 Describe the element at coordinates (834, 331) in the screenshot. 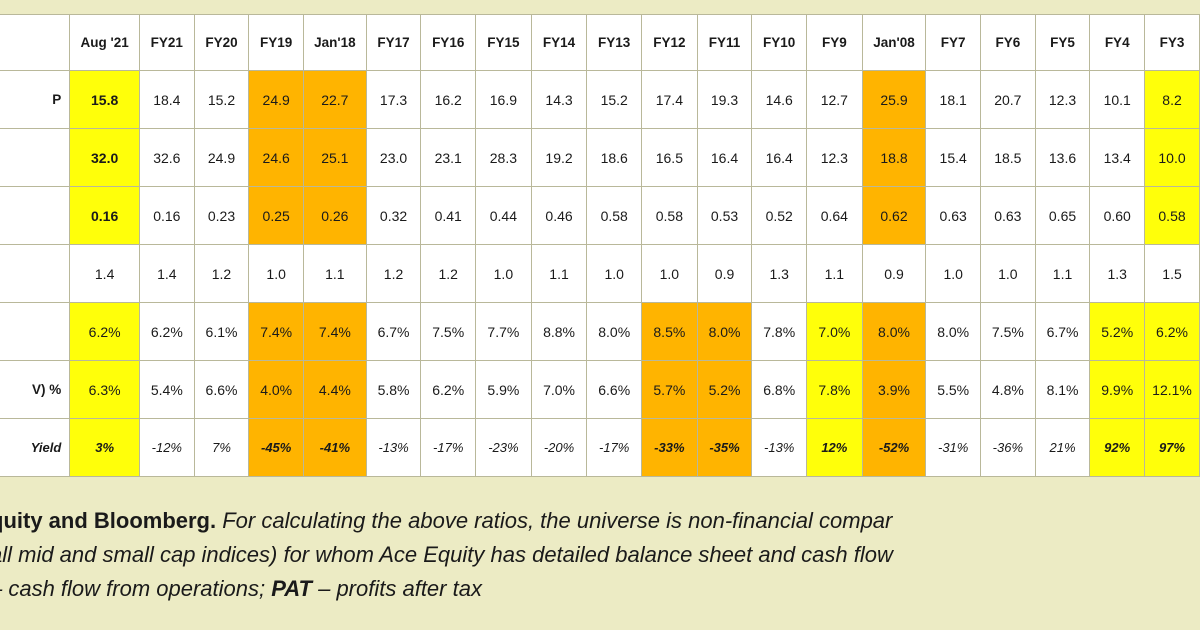

I see `table-cell: 7.0%` at that location.